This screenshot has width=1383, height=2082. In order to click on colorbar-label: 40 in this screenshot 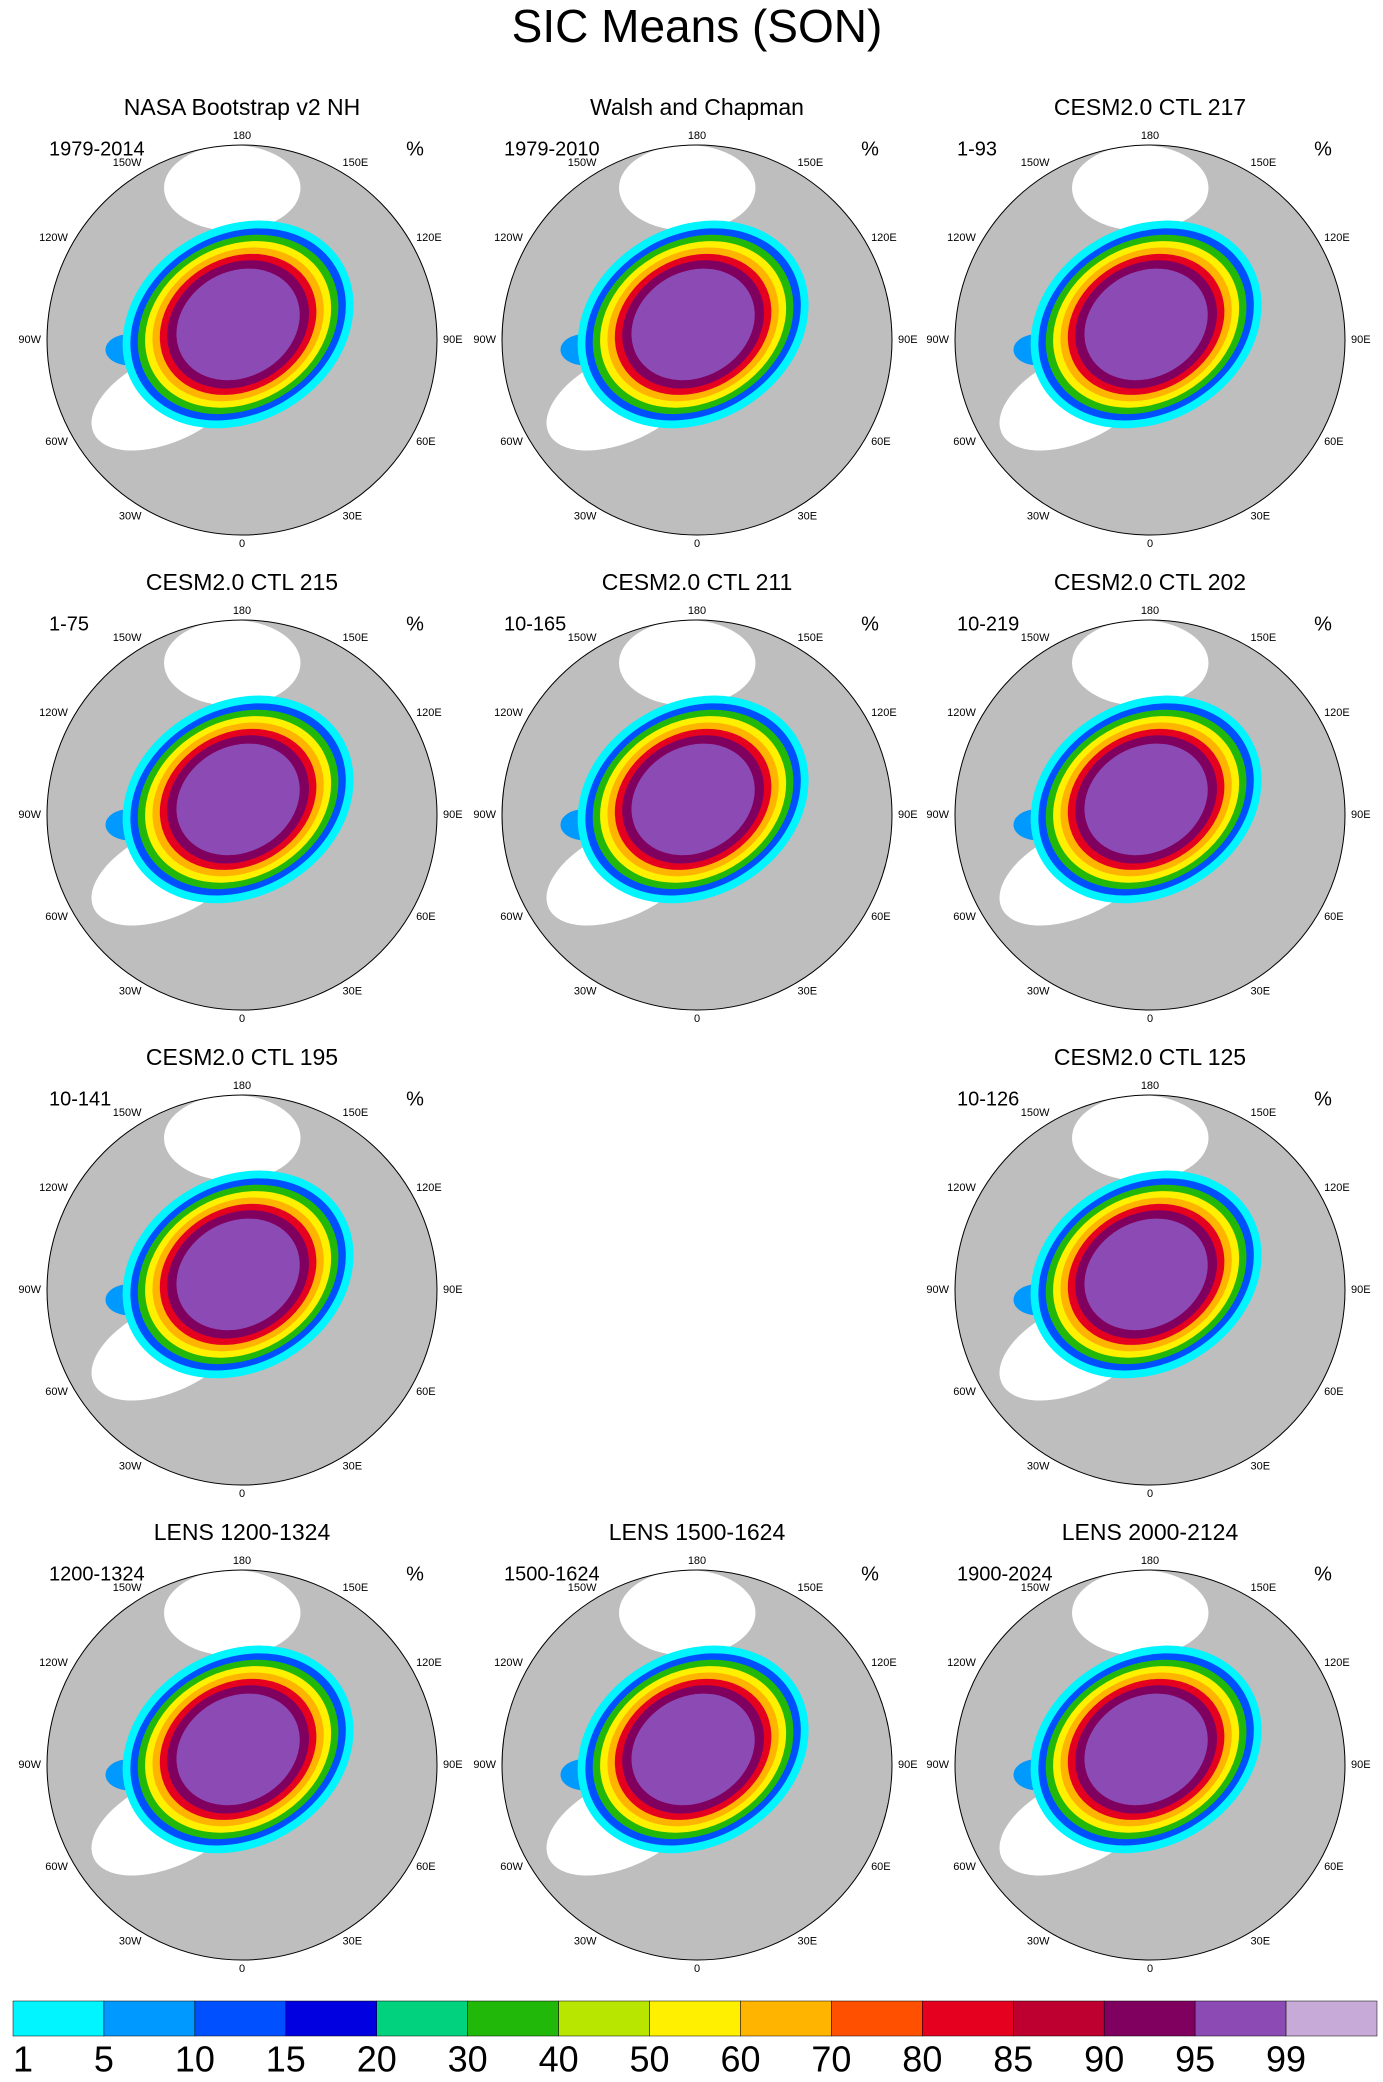, I will do `click(559, 2059)`.